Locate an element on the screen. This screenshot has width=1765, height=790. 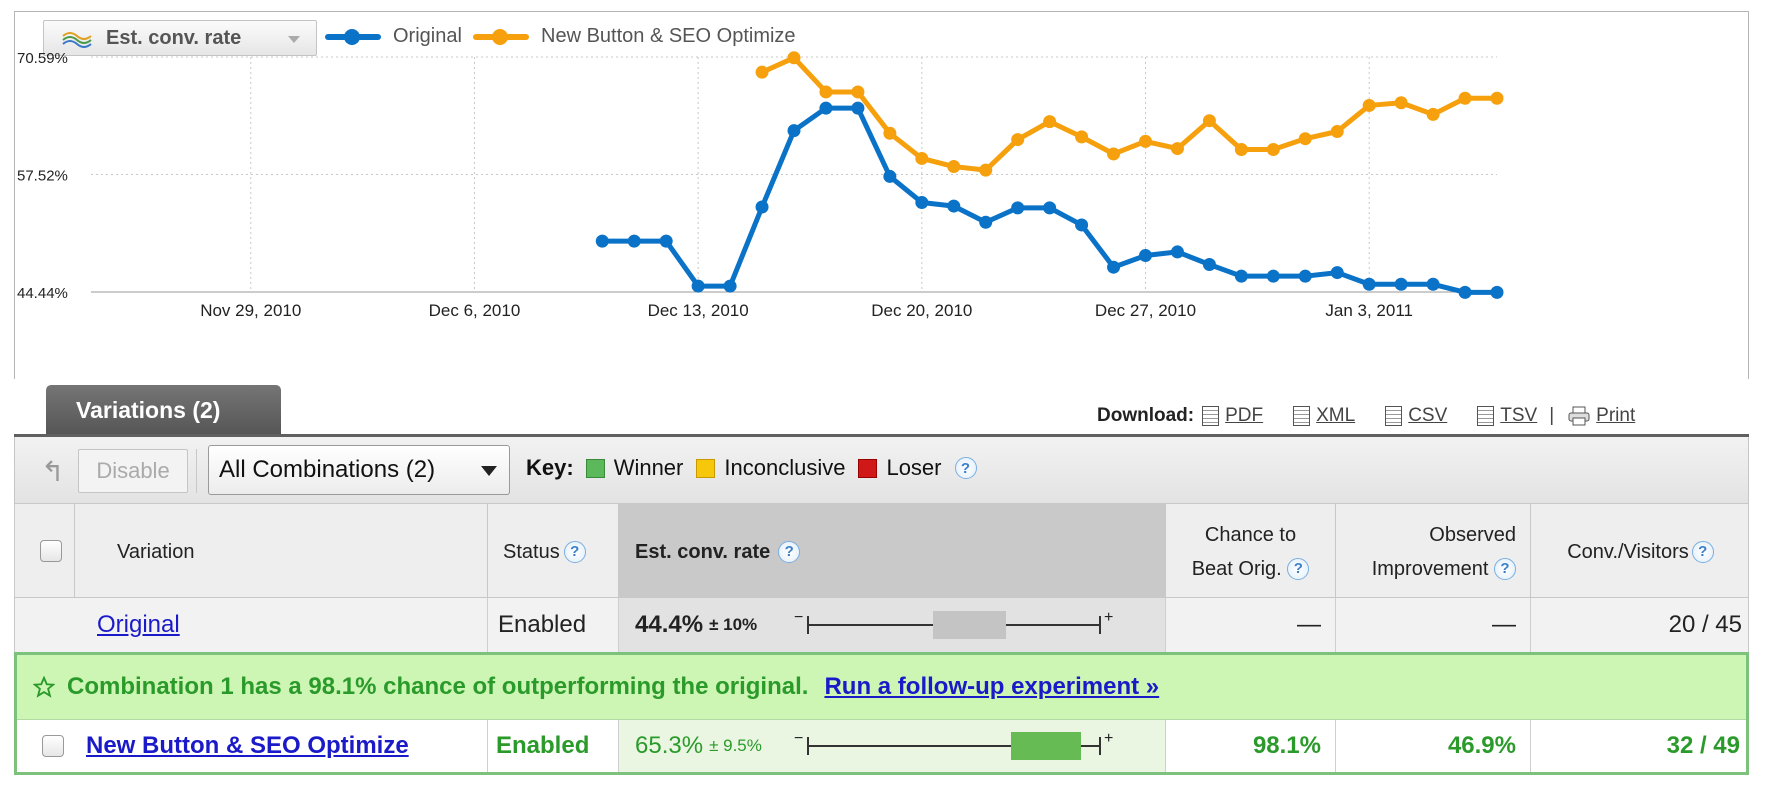
select-all-checkbox is located at coordinates (51, 551).